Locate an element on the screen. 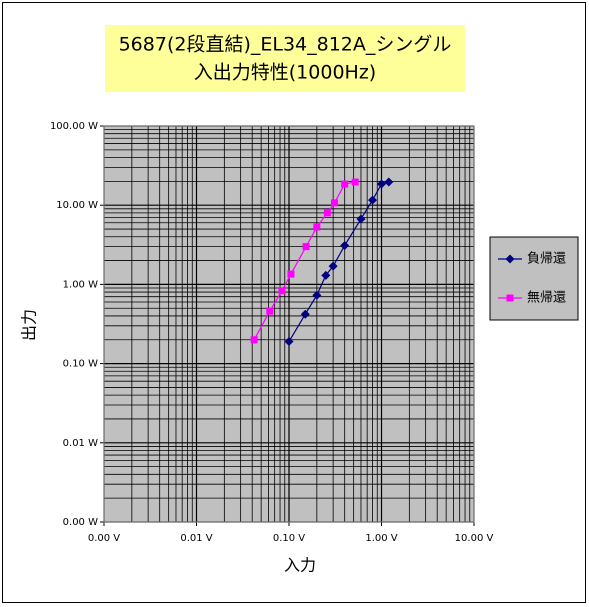 The image size is (589, 607). x-tick-label: 0.00 V is located at coordinates (104, 538).